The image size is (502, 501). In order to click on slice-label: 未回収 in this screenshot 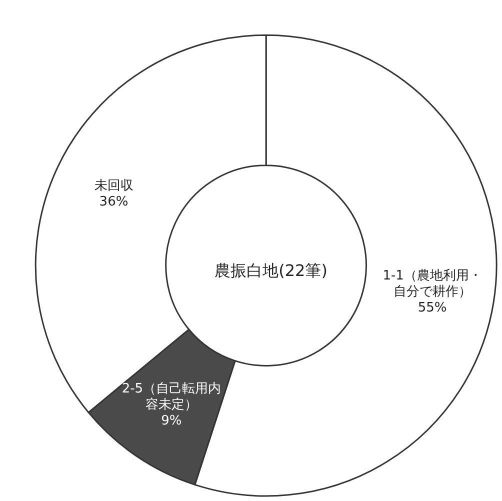, I will do `click(114, 186)`.